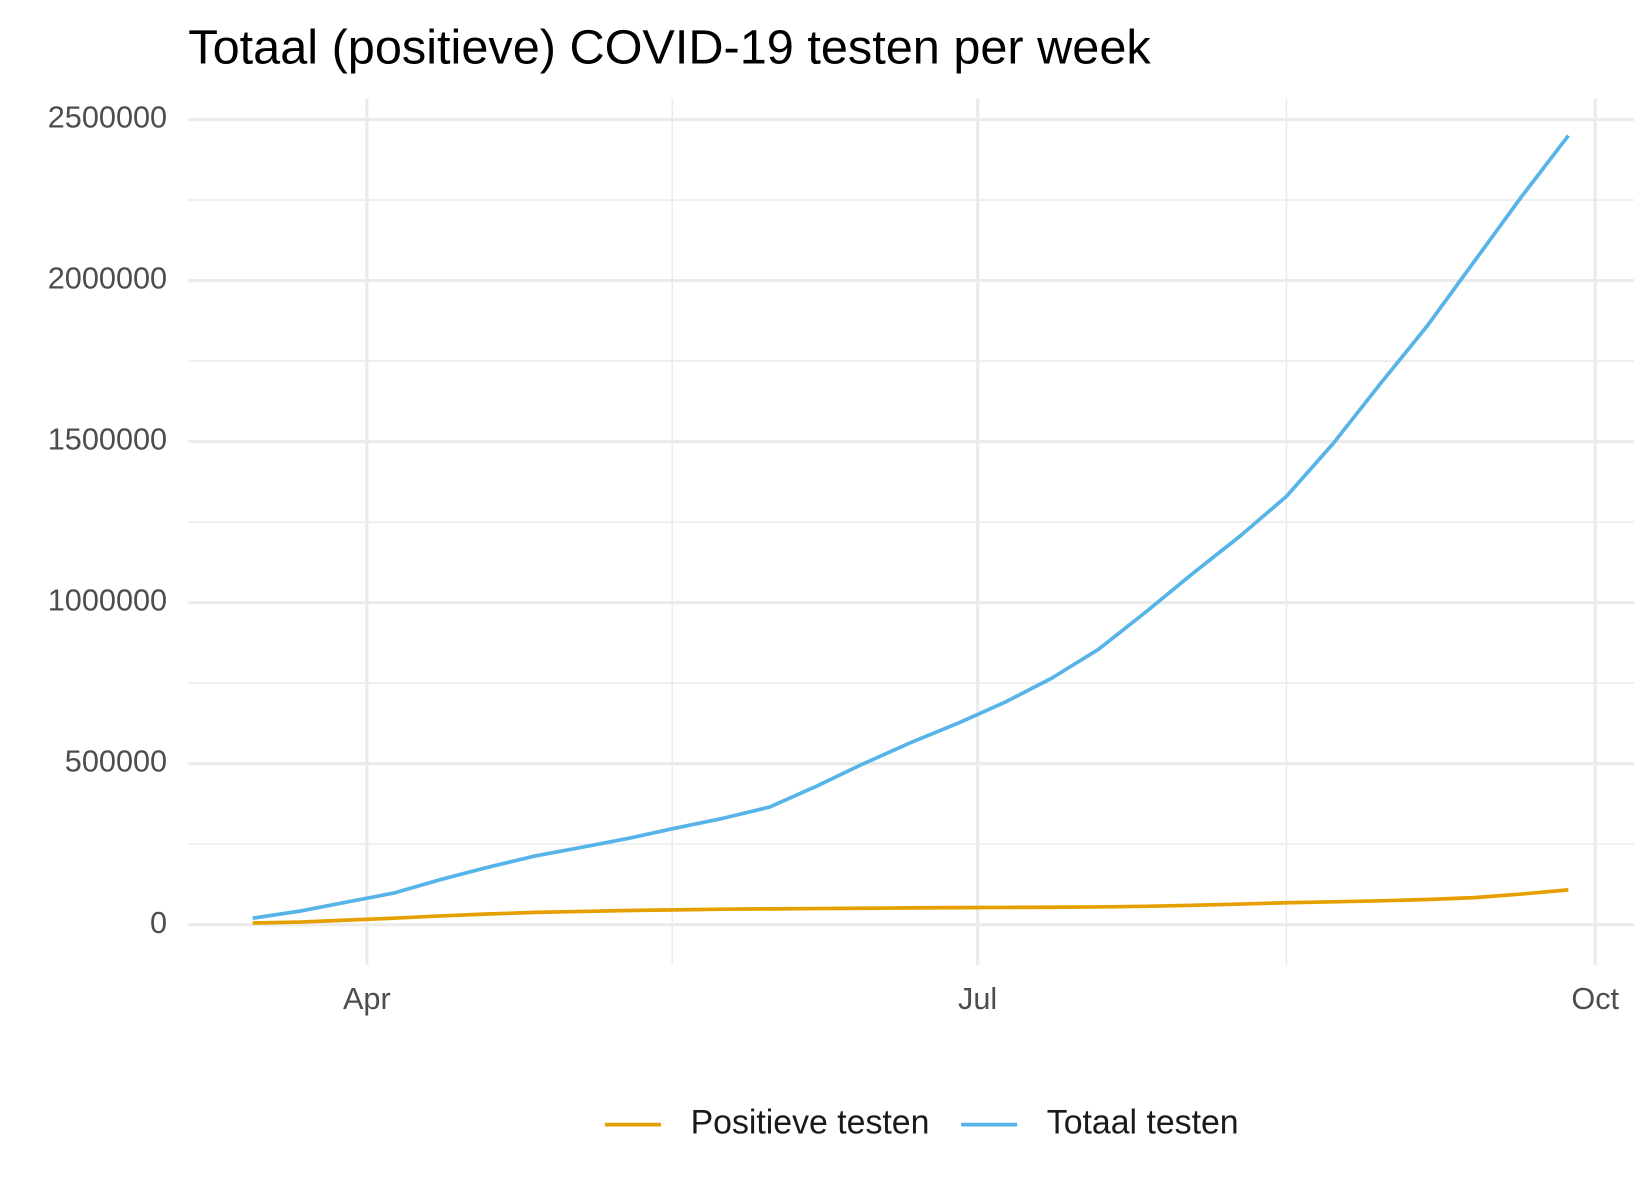 The image size is (1650, 1200). What do you see at coordinates (977, 999) in the screenshot?
I see `x-tick-label: Jul` at bounding box center [977, 999].